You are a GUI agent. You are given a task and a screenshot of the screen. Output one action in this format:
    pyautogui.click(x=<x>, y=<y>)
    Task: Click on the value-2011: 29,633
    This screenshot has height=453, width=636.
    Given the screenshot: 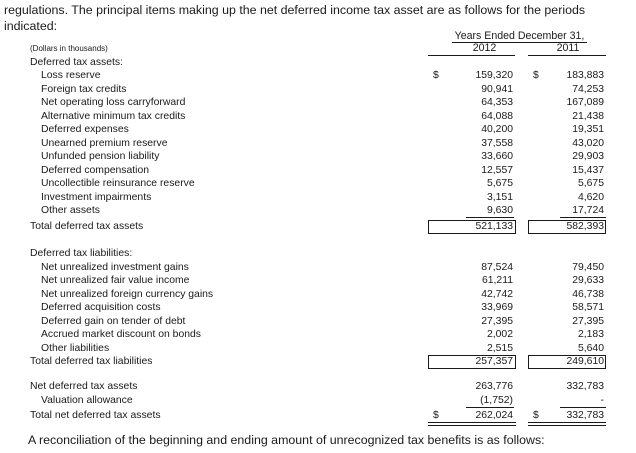 What is the action you would take?
    pyautogui.click(x=588, y=280)
    